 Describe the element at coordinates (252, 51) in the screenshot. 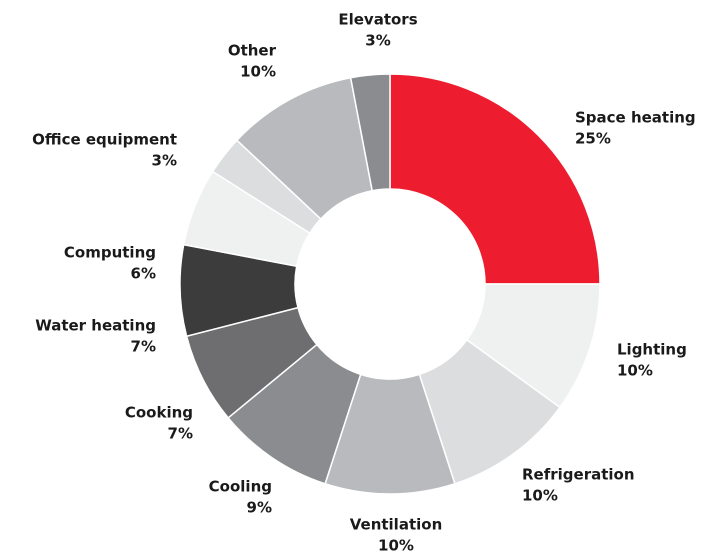

I see `slice-label: Other` at that location.